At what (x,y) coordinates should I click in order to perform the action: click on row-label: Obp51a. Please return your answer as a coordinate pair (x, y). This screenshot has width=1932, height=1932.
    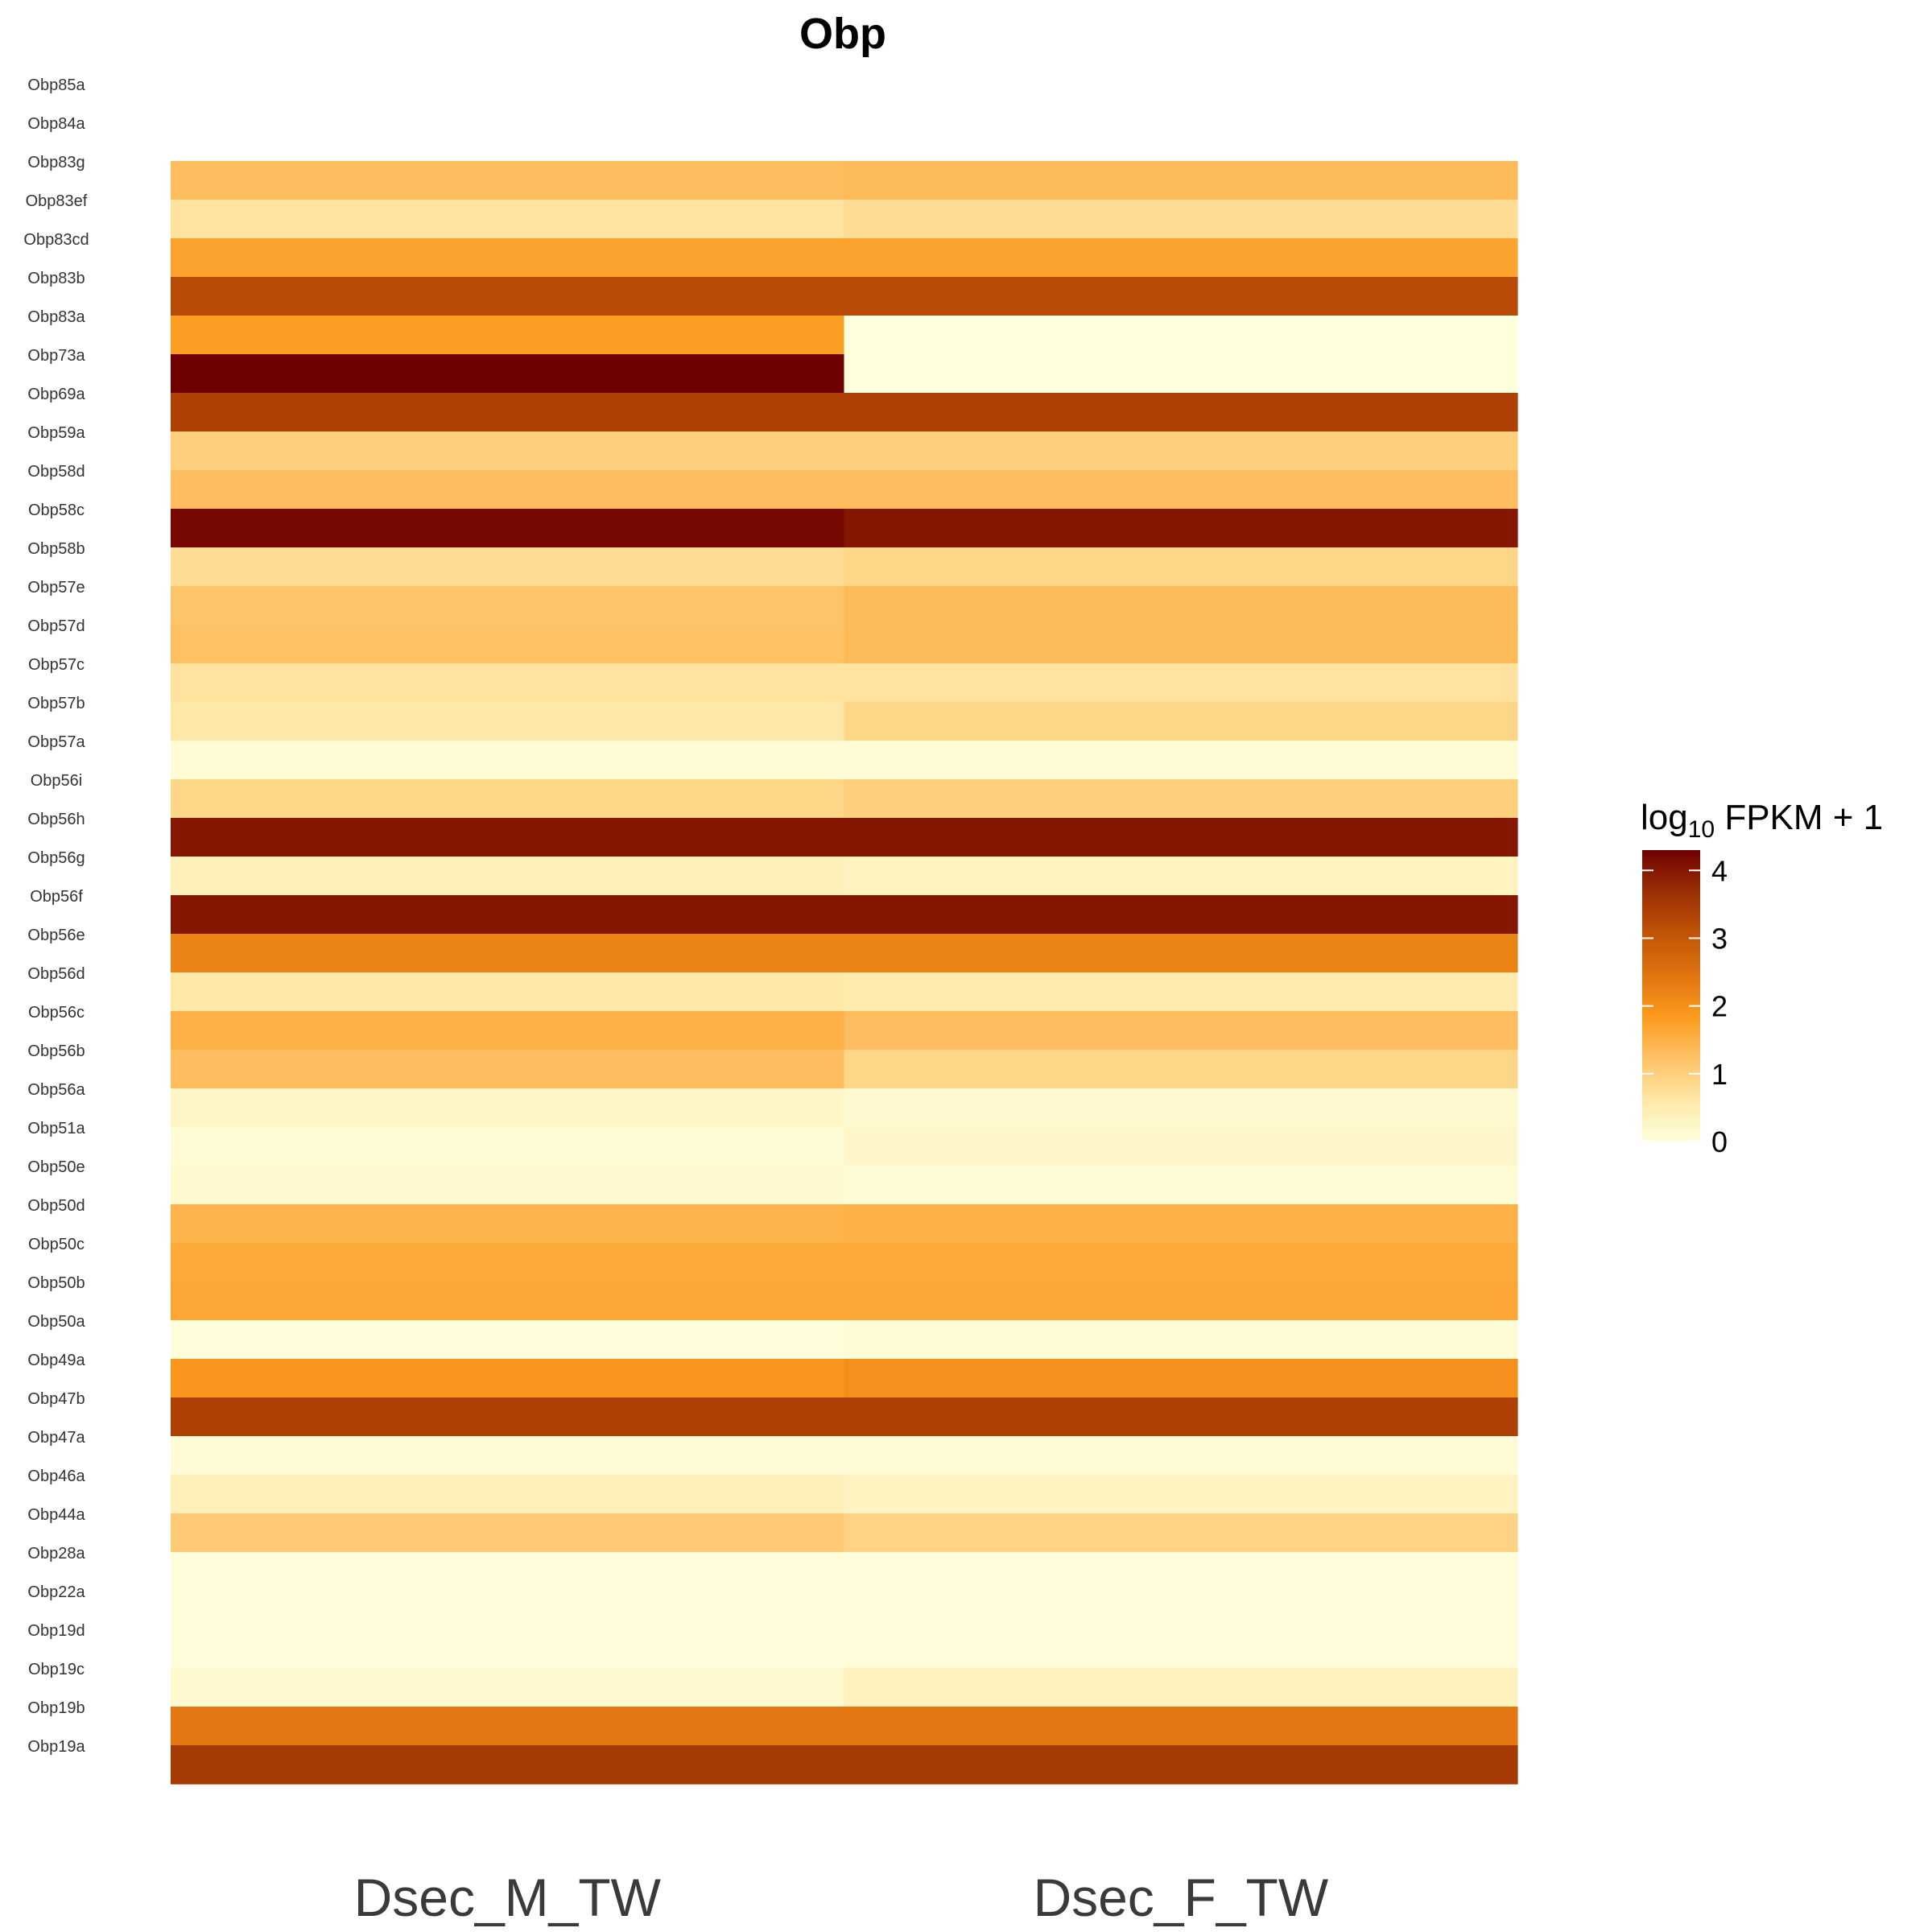
    Looking at the image, I should click on (56, 1128).